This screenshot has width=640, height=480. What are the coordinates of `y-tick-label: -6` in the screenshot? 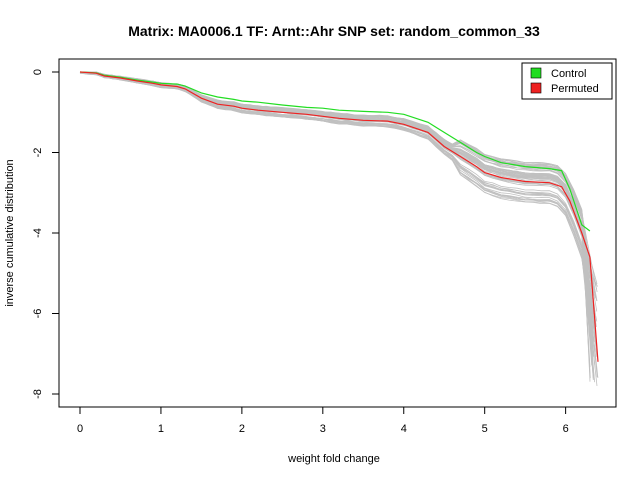 It's located at (38, 314).